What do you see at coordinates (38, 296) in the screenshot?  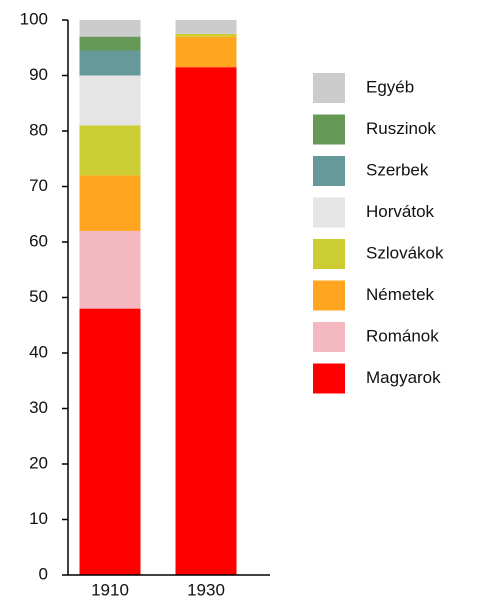 I see `y-tick-label: 50` at bounding box center [38, 296].